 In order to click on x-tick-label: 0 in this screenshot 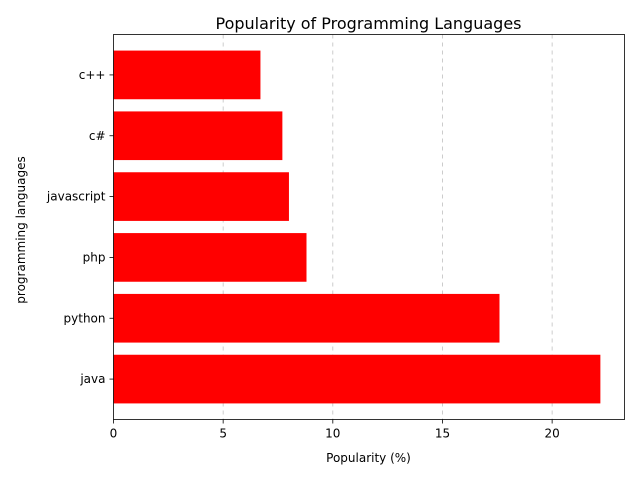, I will do `click(114, 434)`.